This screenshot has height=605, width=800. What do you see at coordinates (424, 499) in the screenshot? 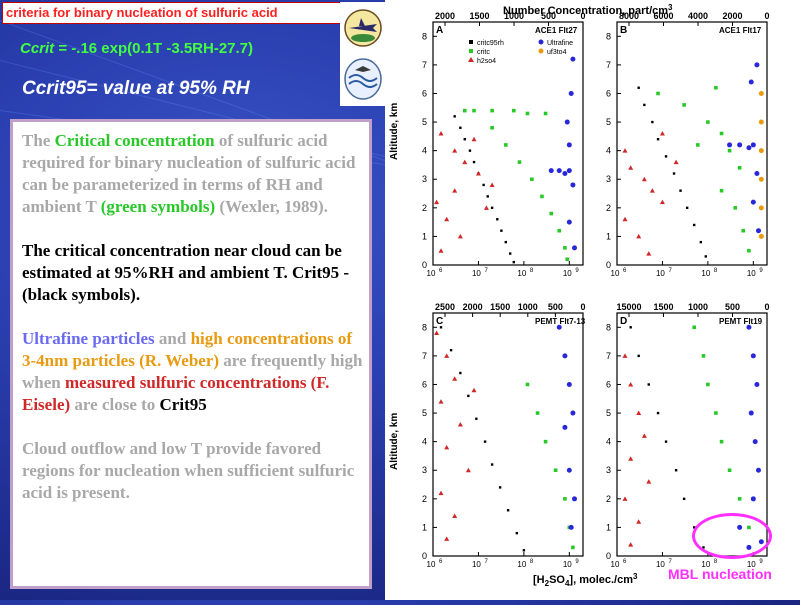
I see `y-tick-label: 2` at bounding box center [424, 499].